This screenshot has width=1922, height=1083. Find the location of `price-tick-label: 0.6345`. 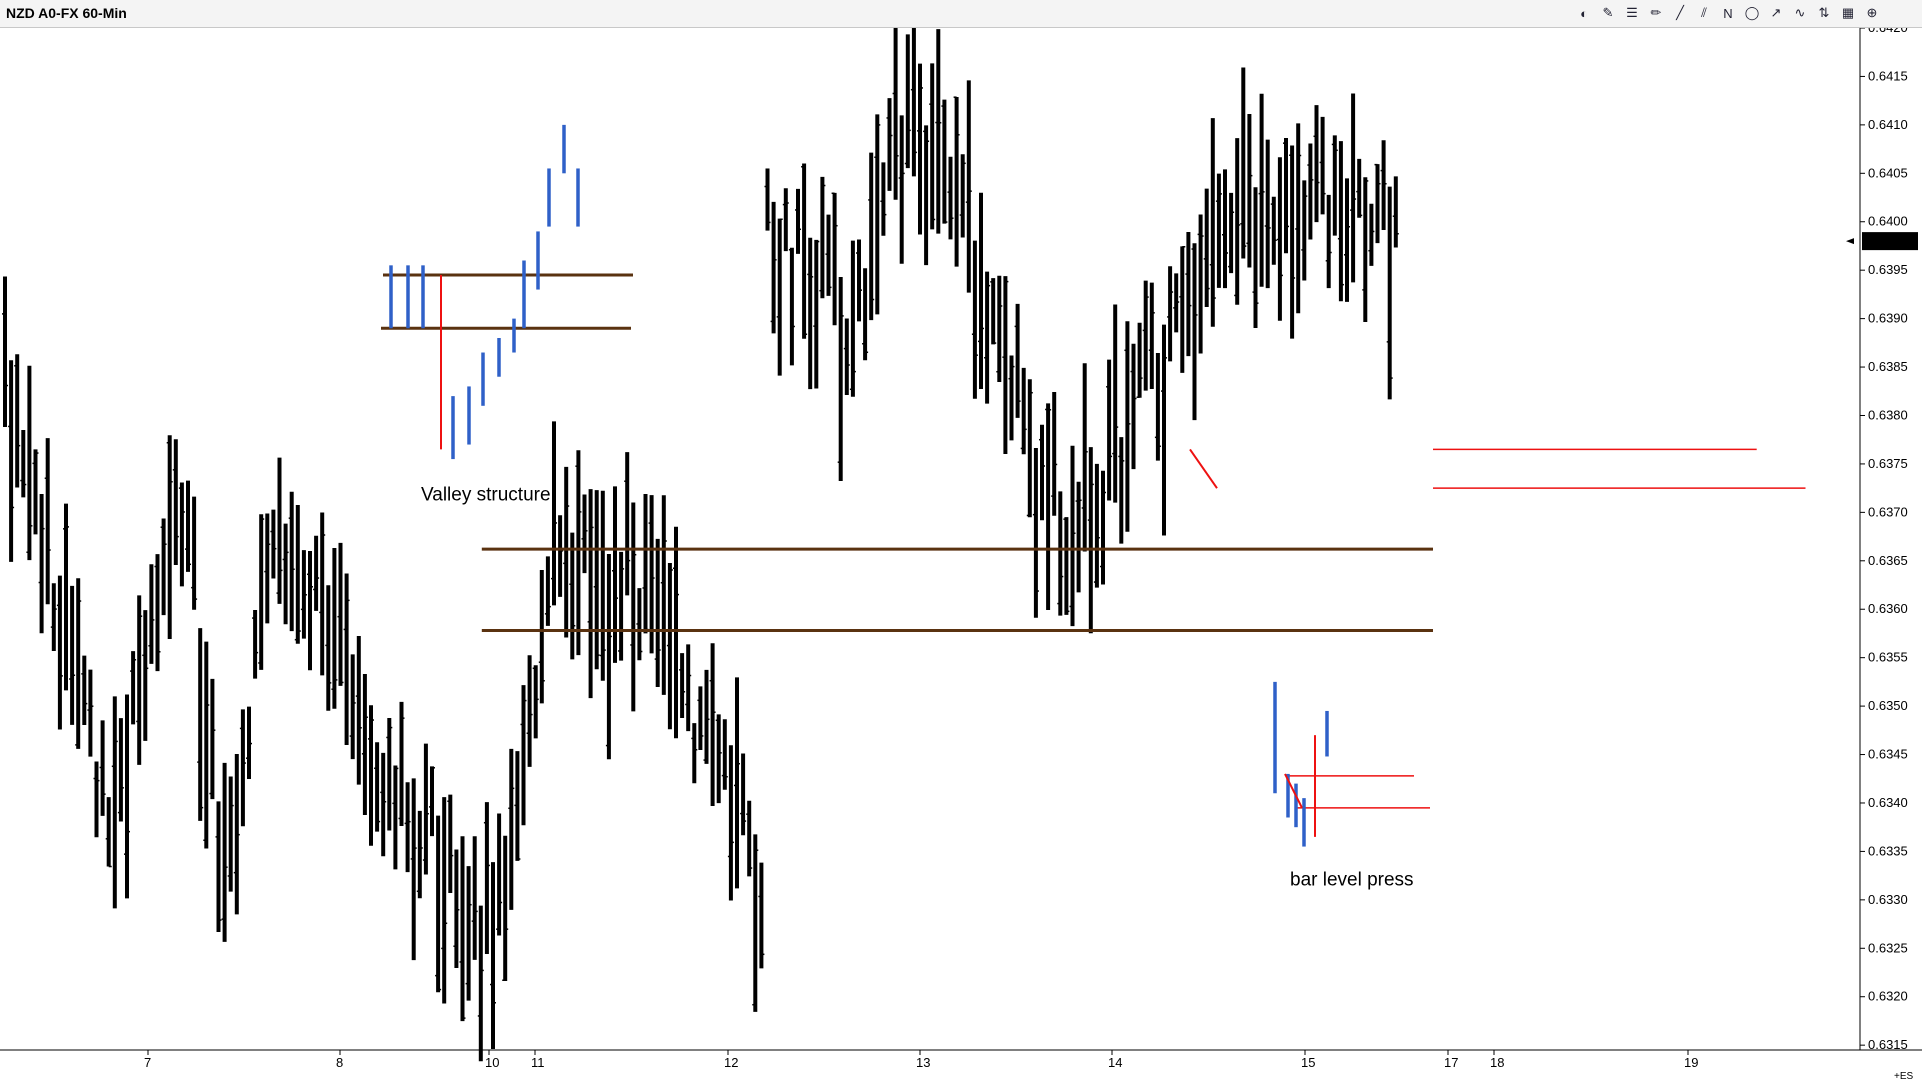

price-tick-label: 0.6345 is located at coordinates (1888, 754).